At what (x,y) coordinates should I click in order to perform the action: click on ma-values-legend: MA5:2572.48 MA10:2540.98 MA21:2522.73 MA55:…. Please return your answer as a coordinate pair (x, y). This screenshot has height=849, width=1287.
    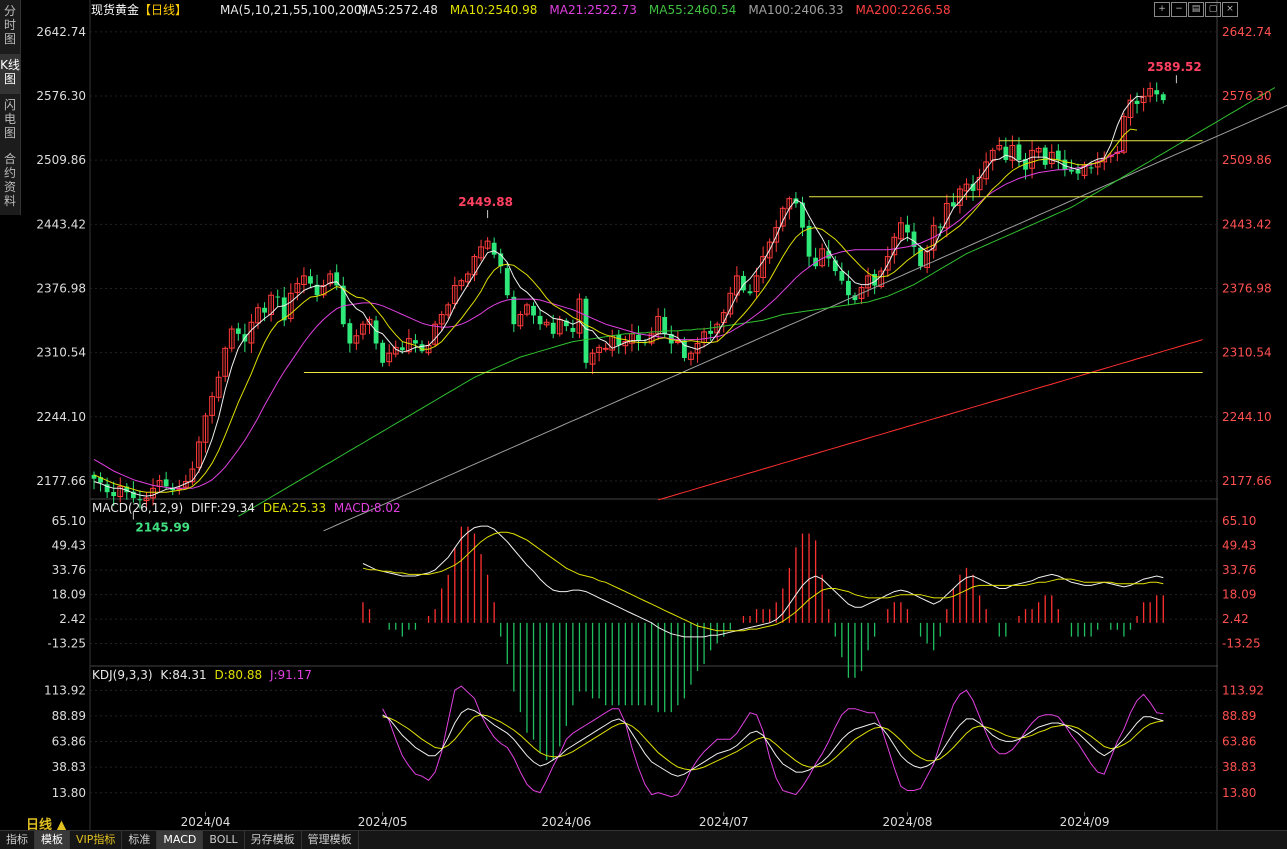
    Looking at the image, I should click on (654, 10).